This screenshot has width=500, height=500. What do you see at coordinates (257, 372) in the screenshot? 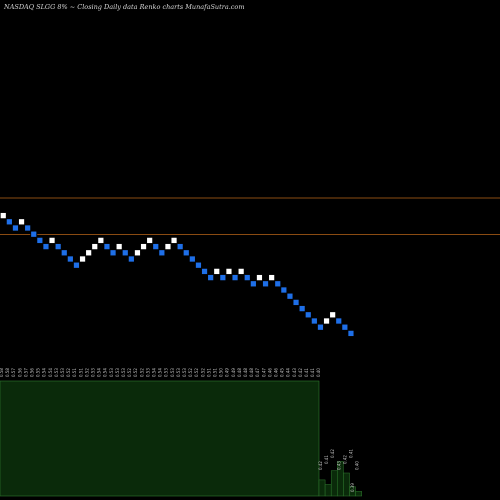
I see `x-tick-label: 0.47` at bounding box center [257, 372].